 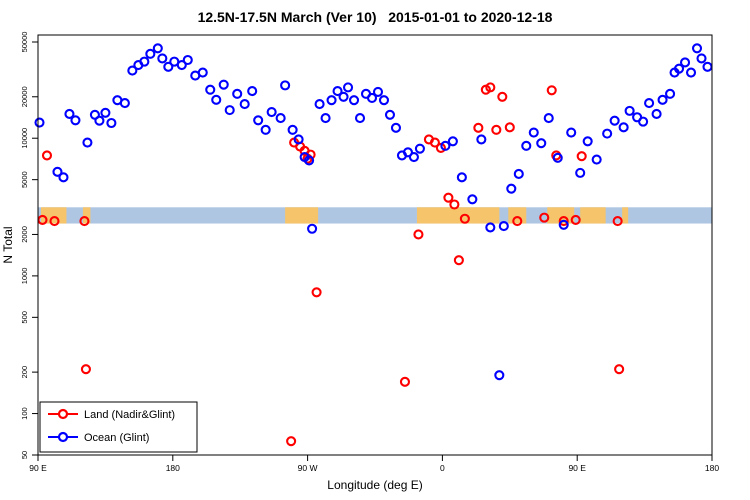 I want to click on y-tick-label: 5000, so click(x=24, y=179).